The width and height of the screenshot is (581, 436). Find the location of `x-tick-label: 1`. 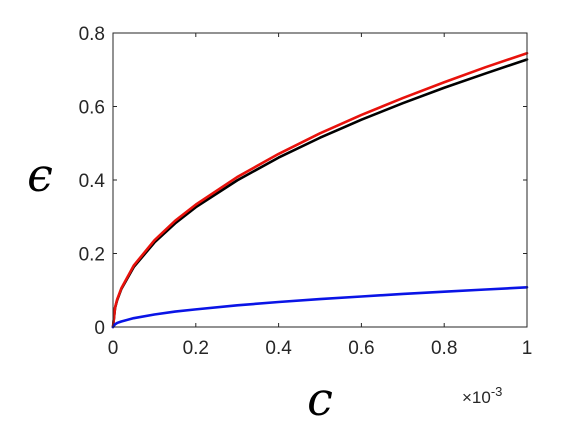

x-tick-label: 1 is located at coordinates (527, 348).